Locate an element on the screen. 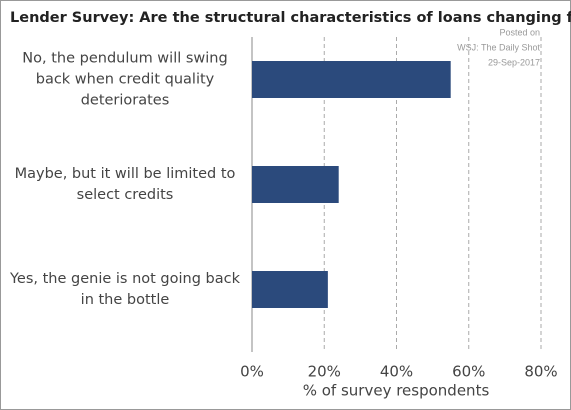  x-axis-label: % of survey respondents is located at coordinates (396, 391).